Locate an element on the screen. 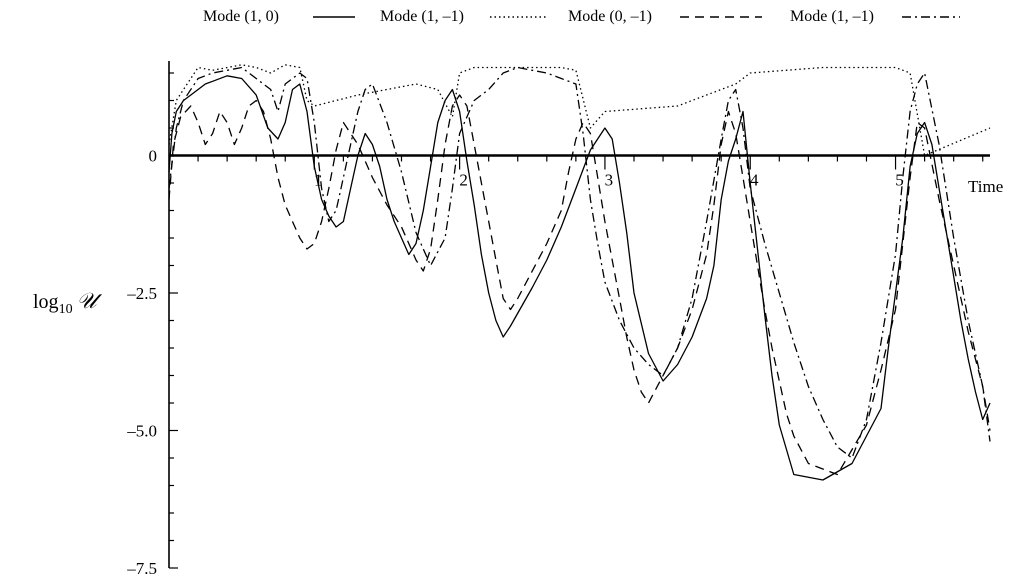 Image resolution: width=1028 pixels, height=578 pixels. x-tick-label: 1 is located at coordinates (318, 180).